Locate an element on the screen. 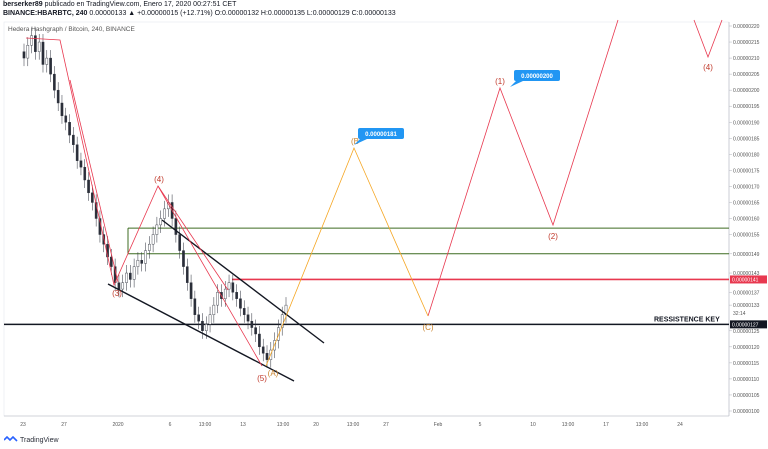  logo-text: TradingView is located at coordinates (39, 440).